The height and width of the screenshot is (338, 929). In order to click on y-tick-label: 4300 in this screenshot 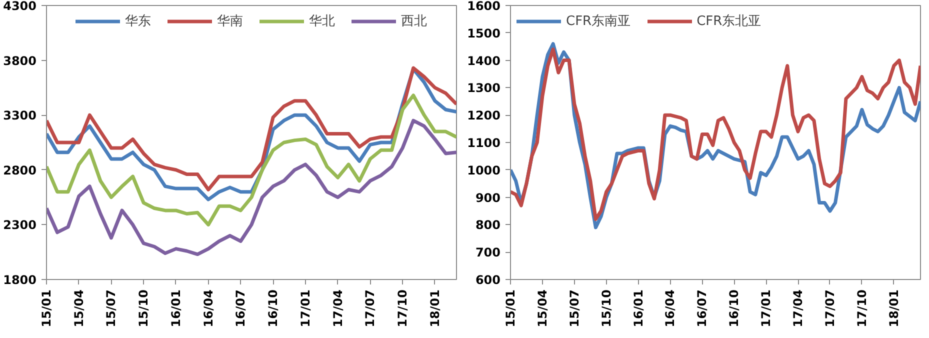, I will do `click(20, 6)`.